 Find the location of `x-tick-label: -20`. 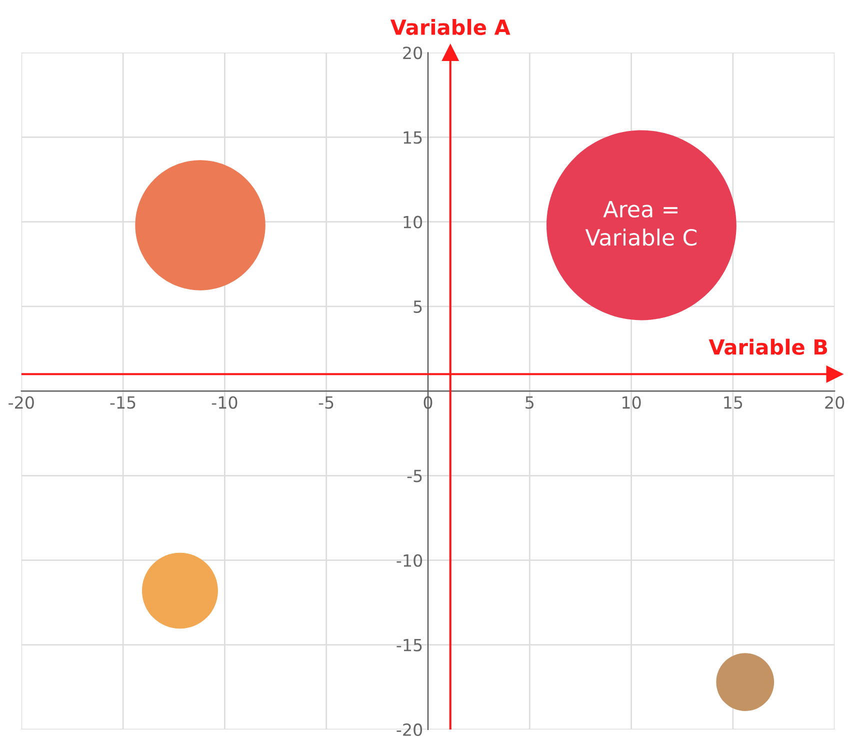

x-tick-label: -20 is located at coordinates (21, 402).